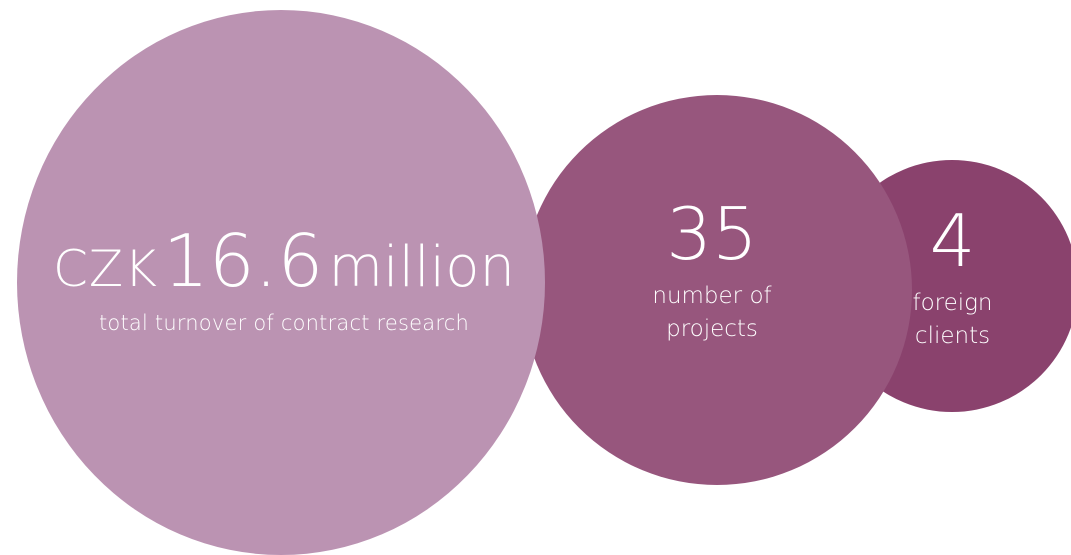 The height and width of the screenshot is (555, 1071). What do you see at coordinates (712, 234) in the screenshot?
I see `projects-value: 35` at bounding box center [712, 234].